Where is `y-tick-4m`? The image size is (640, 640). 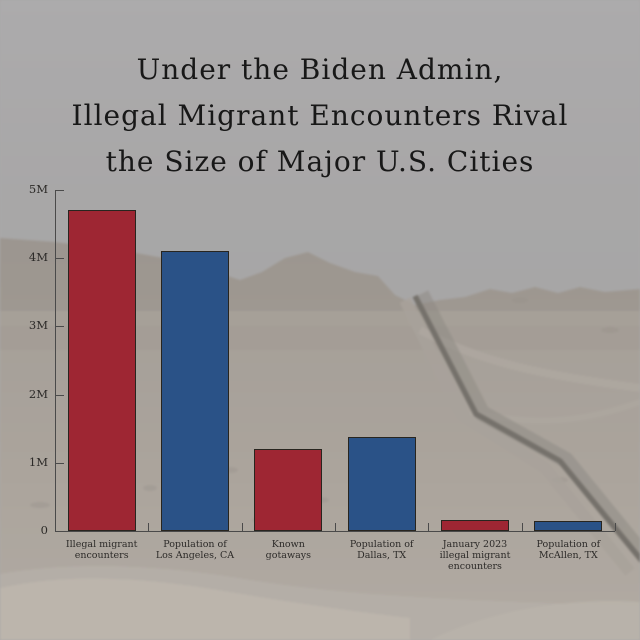
y-tick-4m is located at coordinates (60, 259).